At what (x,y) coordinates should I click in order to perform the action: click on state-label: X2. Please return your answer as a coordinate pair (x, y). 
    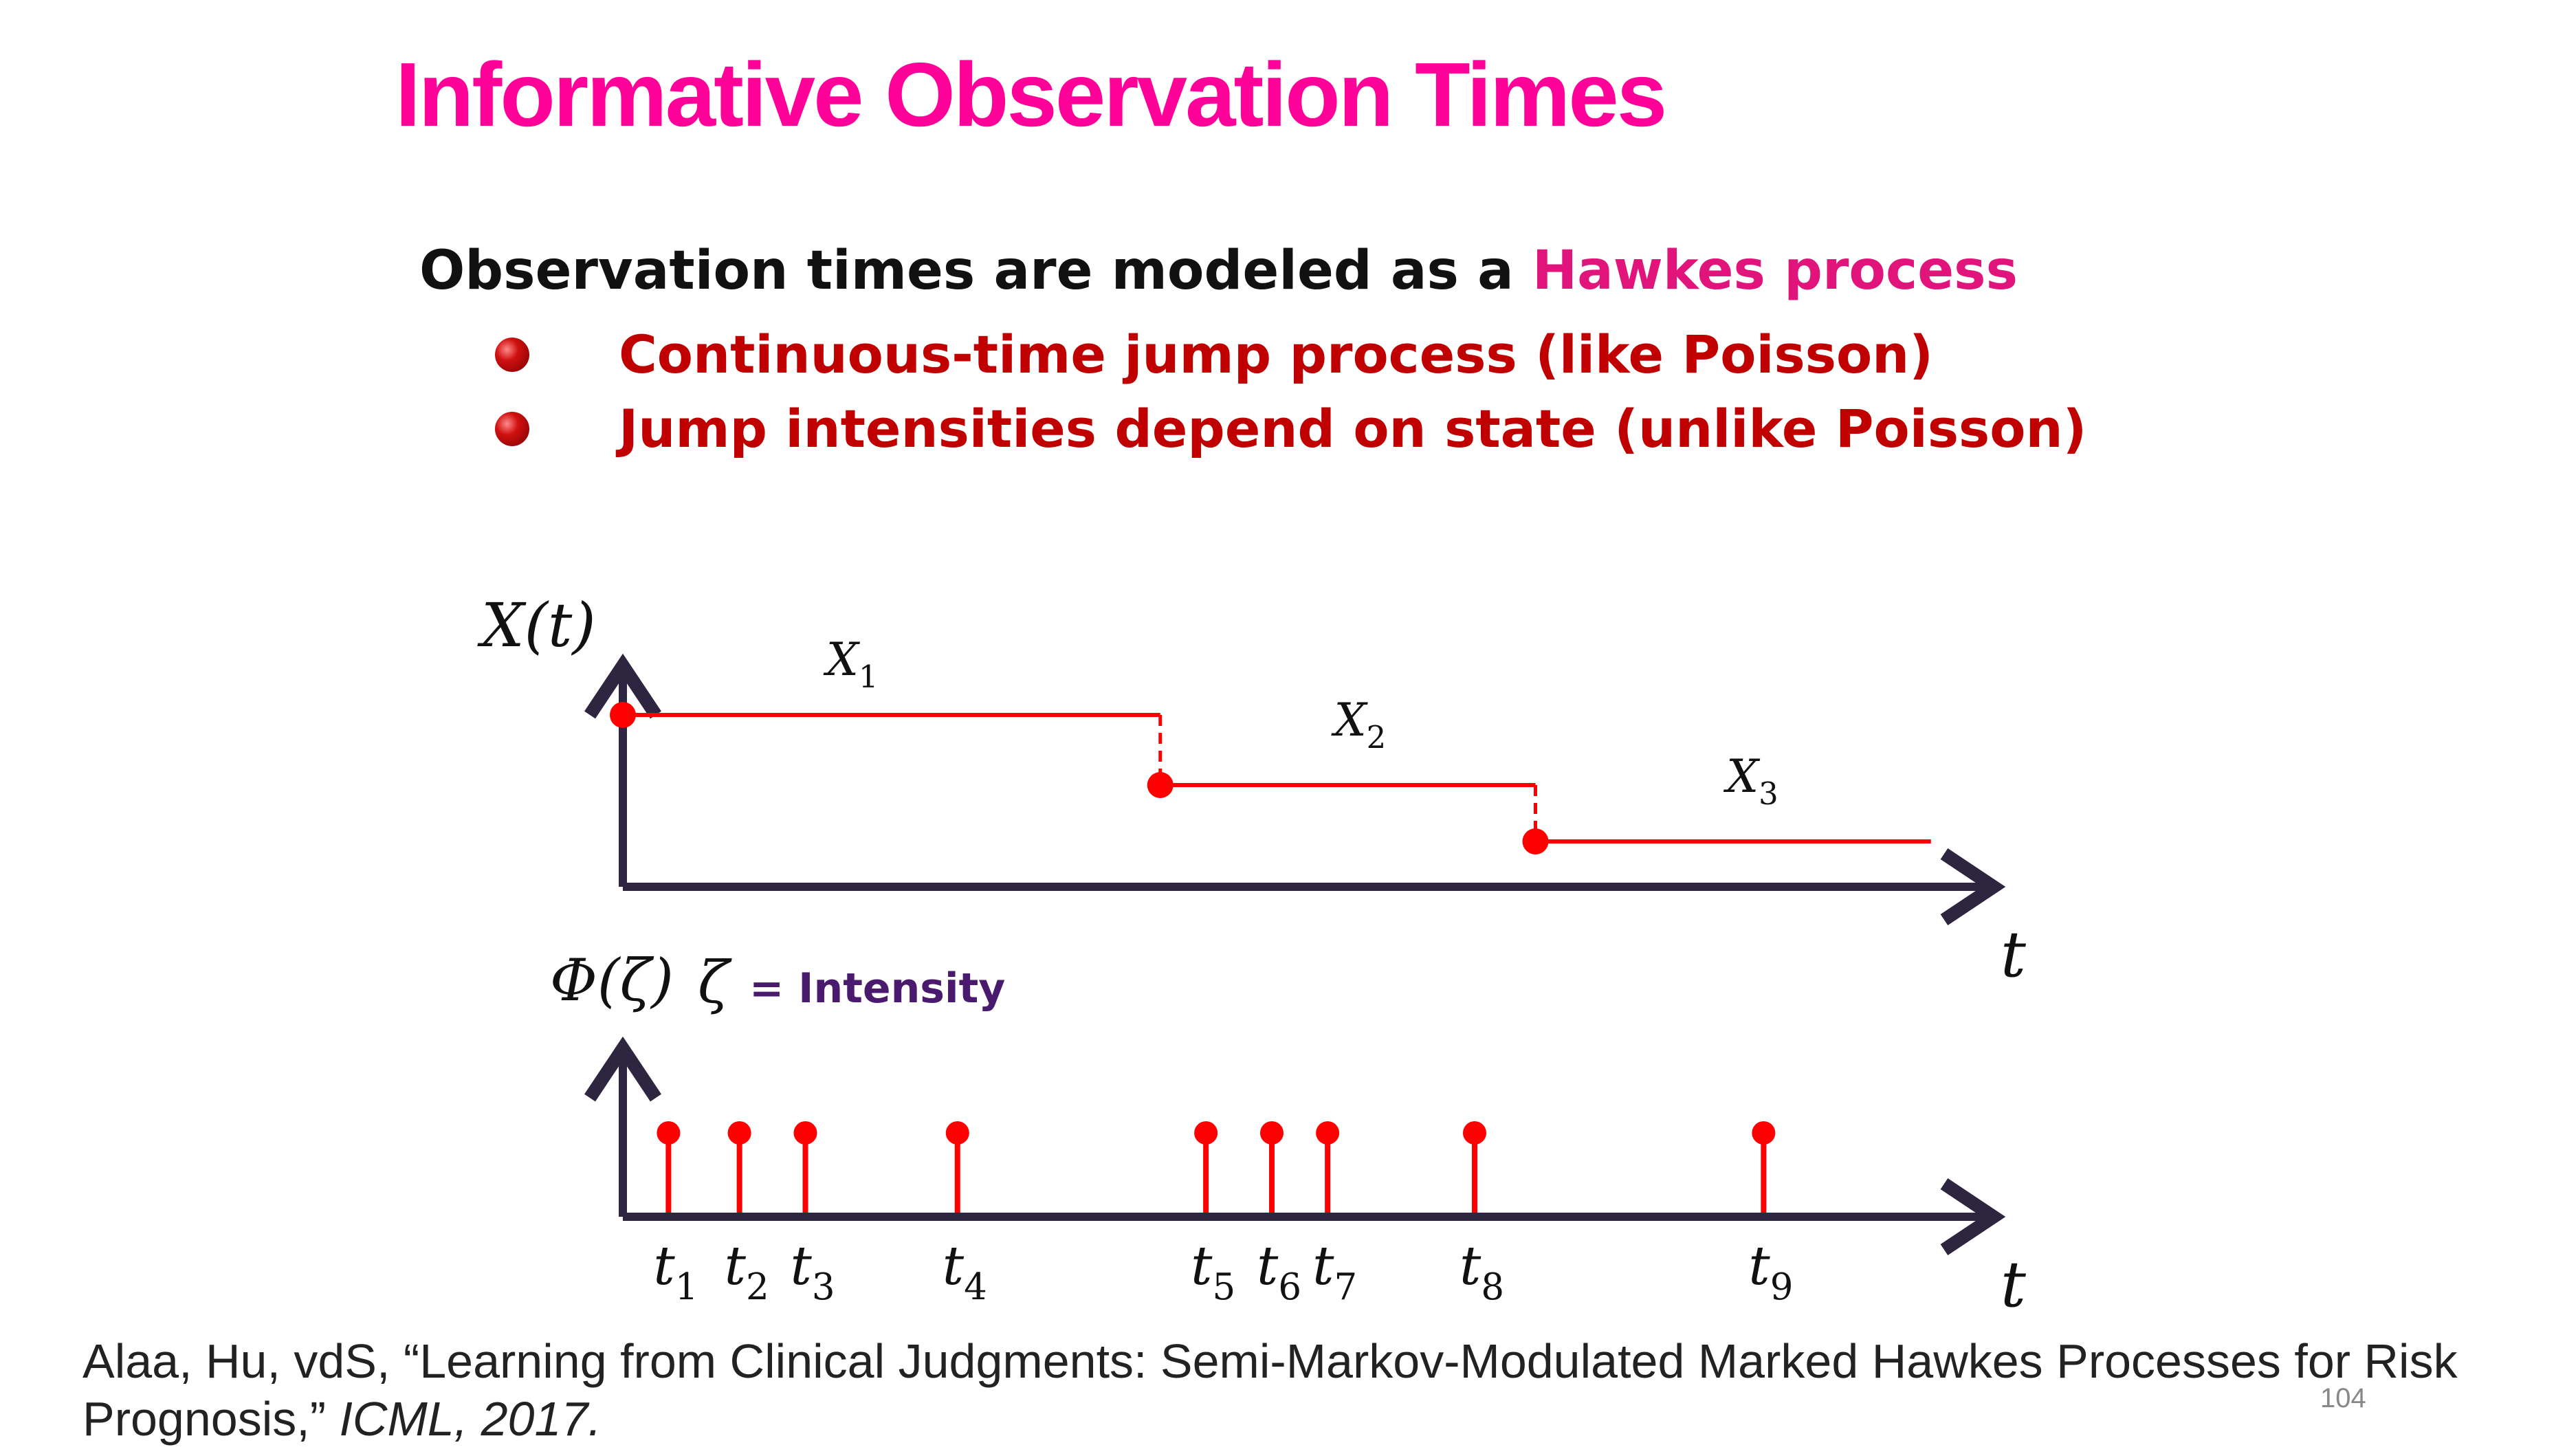
    Looking at the image, I should click on (1359, 724).